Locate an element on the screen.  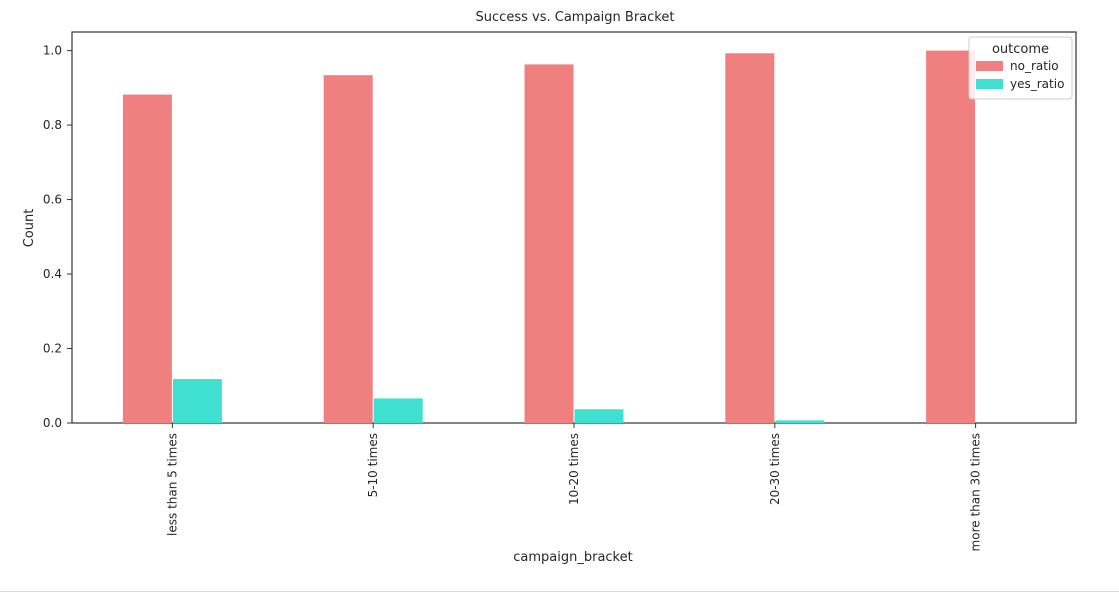
legend: outcome no_ratio yes_ratio is located at coordinates (1020, 68).